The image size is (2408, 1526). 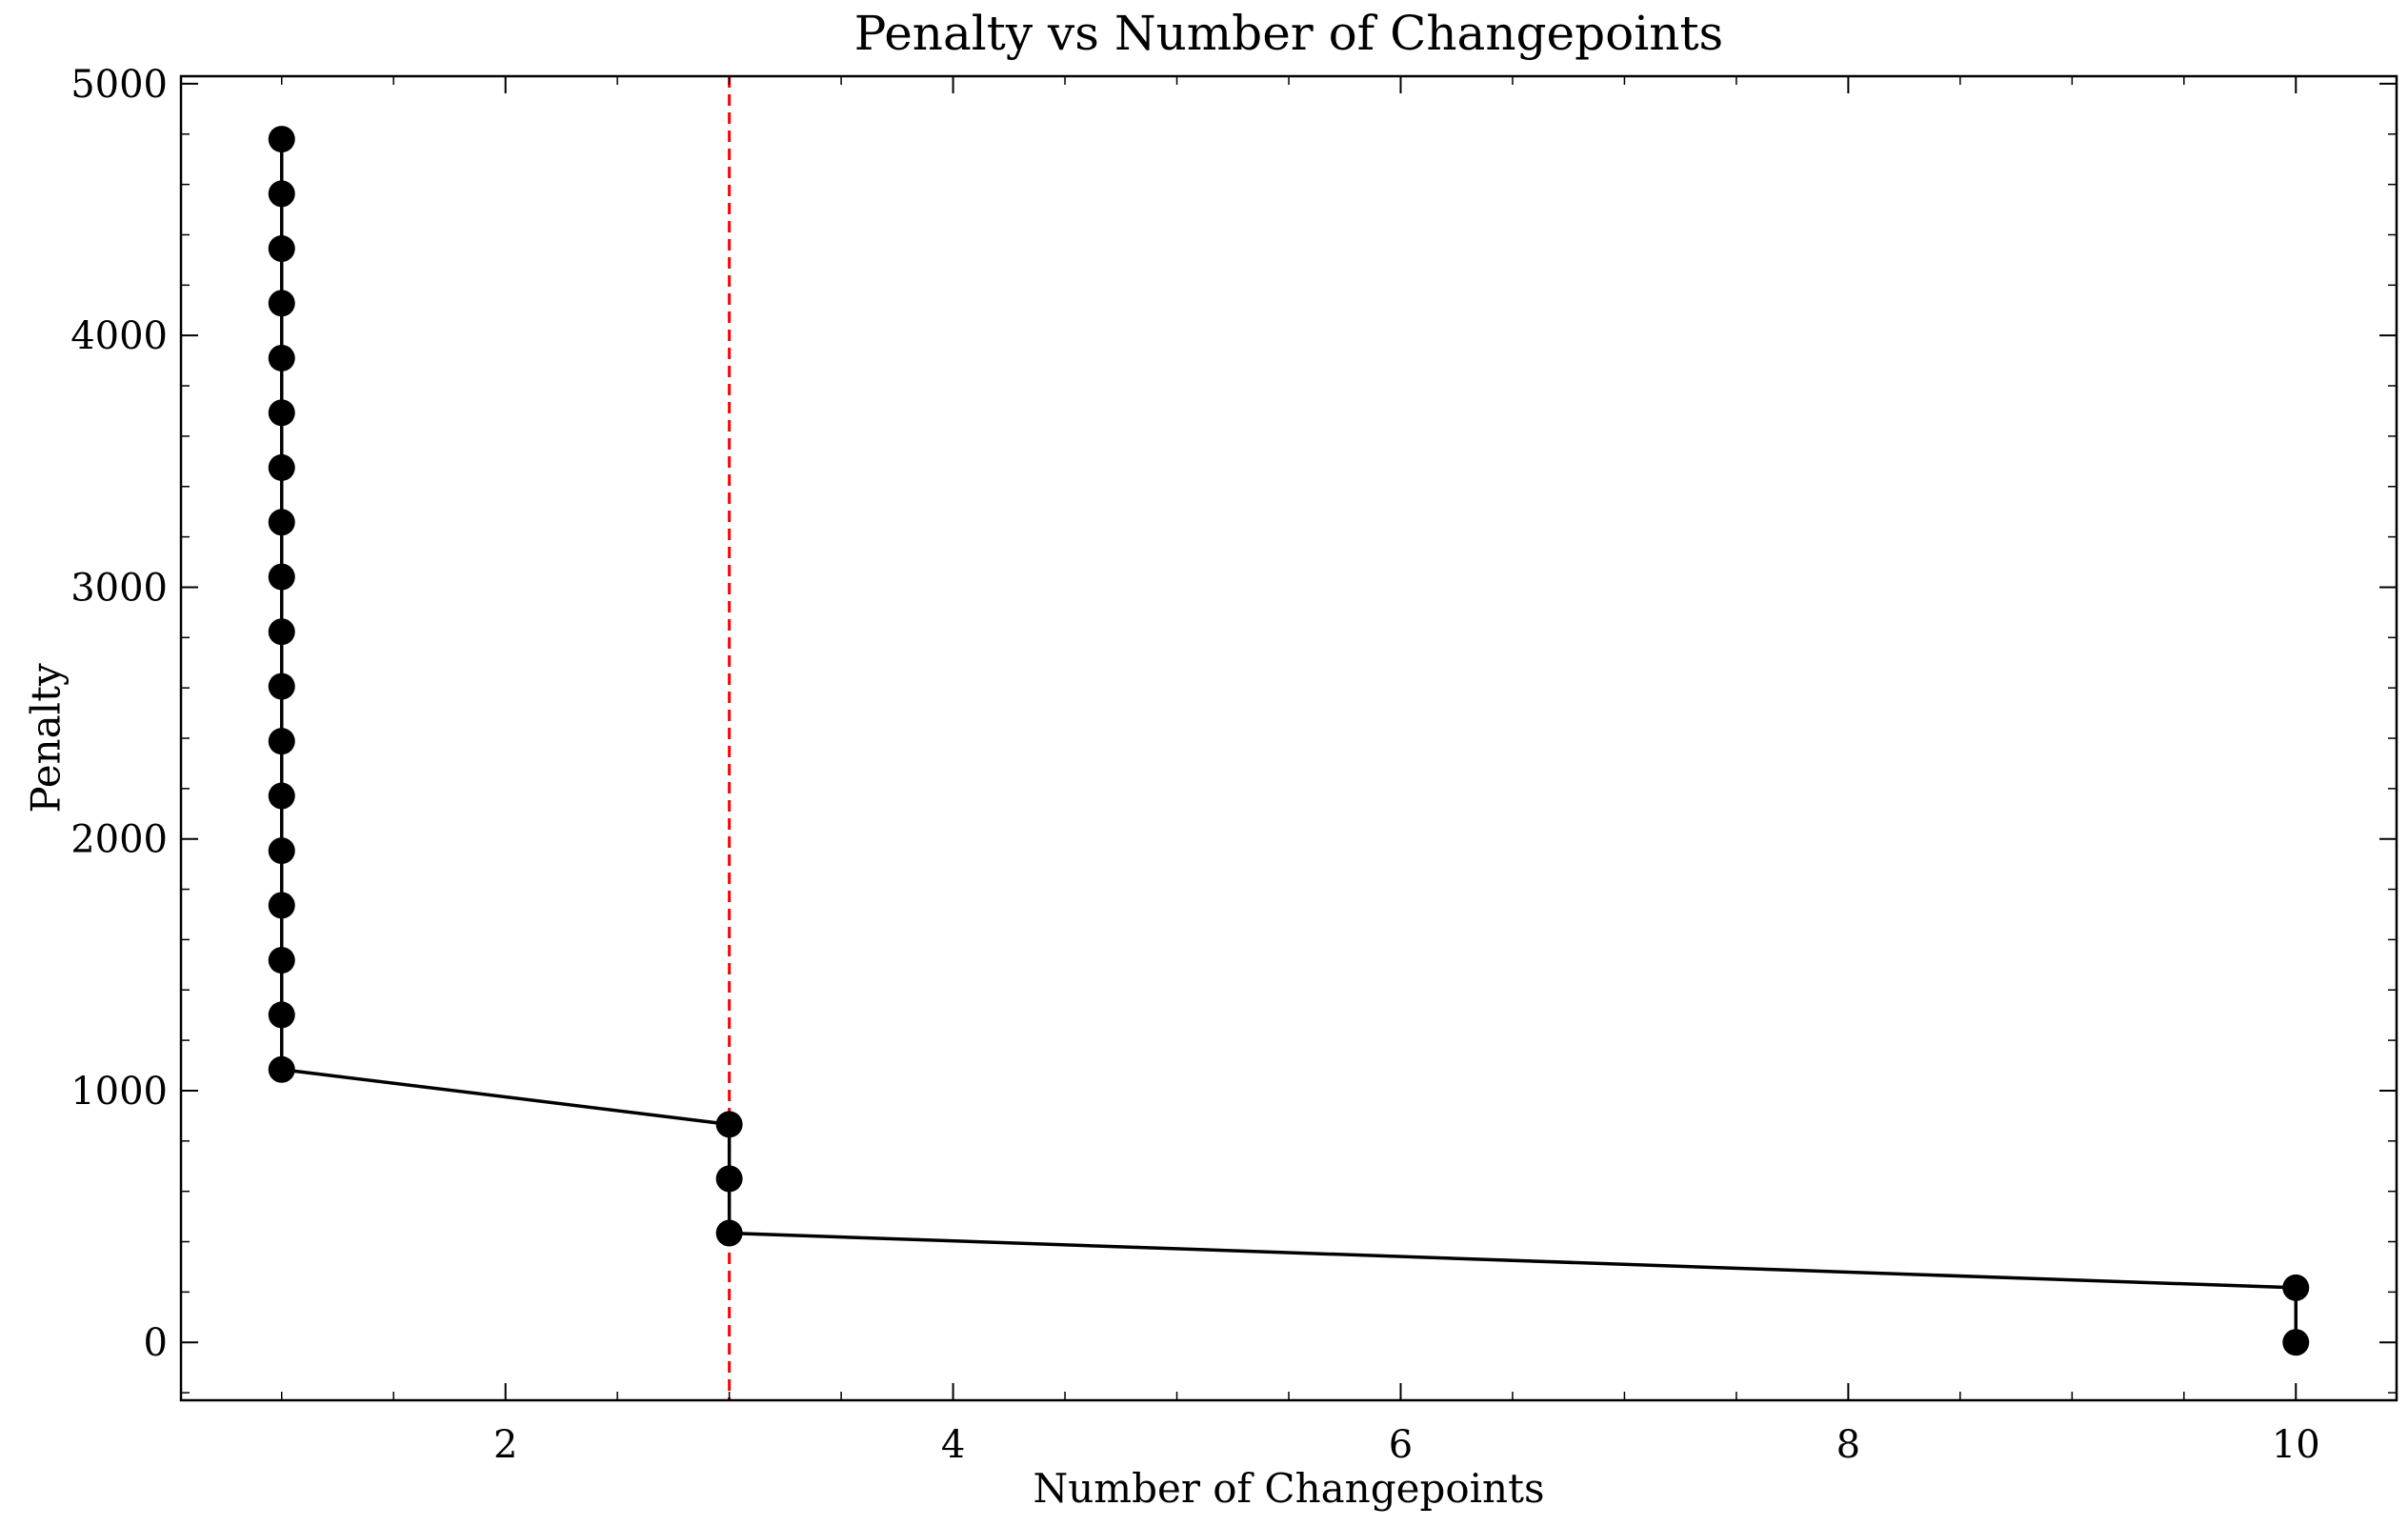 What do you see at coordinates (156, 1343) in the screenshot?
I see `y-tick-label: 0` at bounding box center [156, 1343].